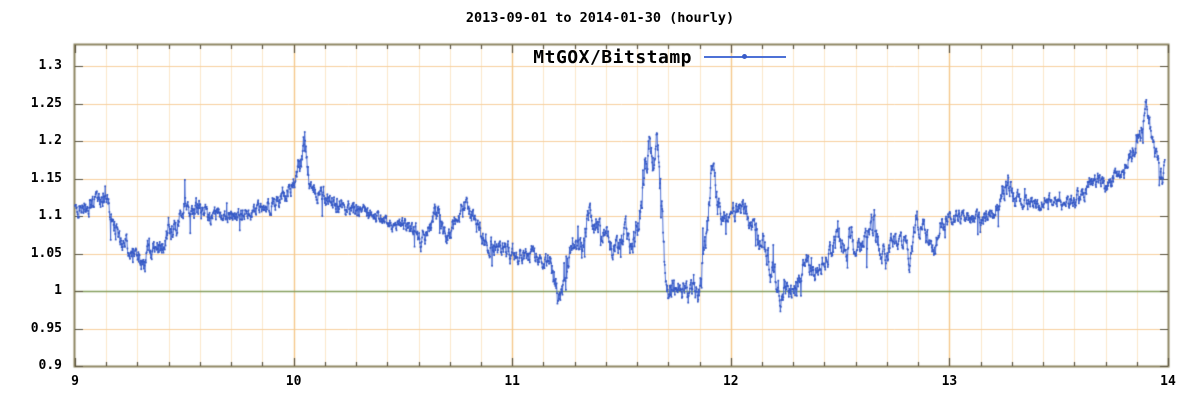  What do you see at coordinates (58, 290) in the screenshot?
I see `y-axis-tick-label: 1` at bounding box center [58, 290].